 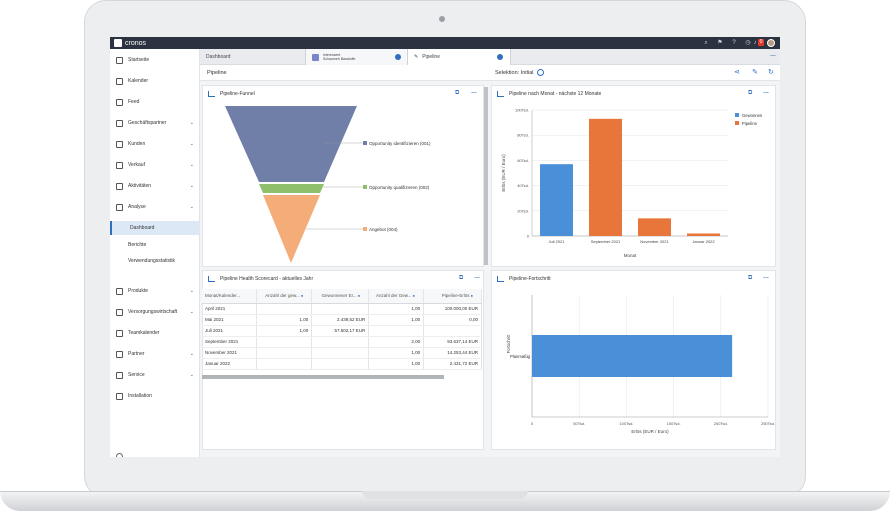 I want to click on help-icon: ?, so click(x=734, y=43).